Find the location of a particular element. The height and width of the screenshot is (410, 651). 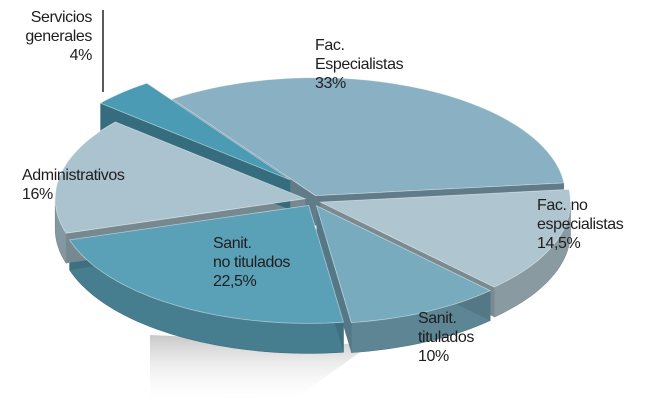

slice-label: Sanit. titulados 10% is located at coordinates (446, 337).